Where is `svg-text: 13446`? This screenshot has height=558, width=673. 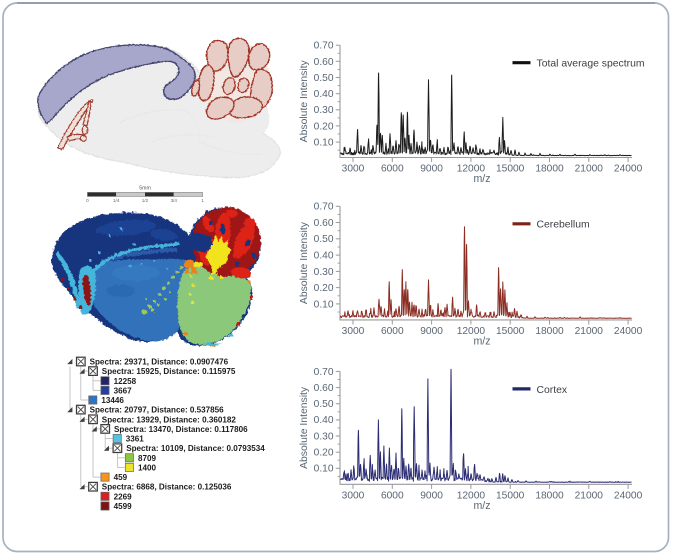 svg-text: 13446 is located at coordinates (112, 400).